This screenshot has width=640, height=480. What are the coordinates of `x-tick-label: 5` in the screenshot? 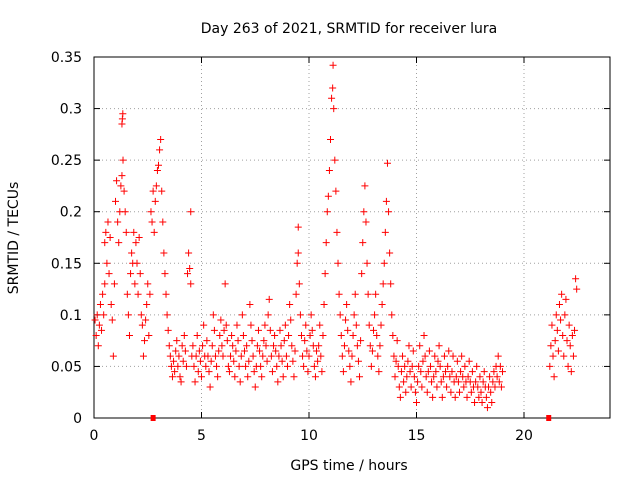 It's located at (201, 436).